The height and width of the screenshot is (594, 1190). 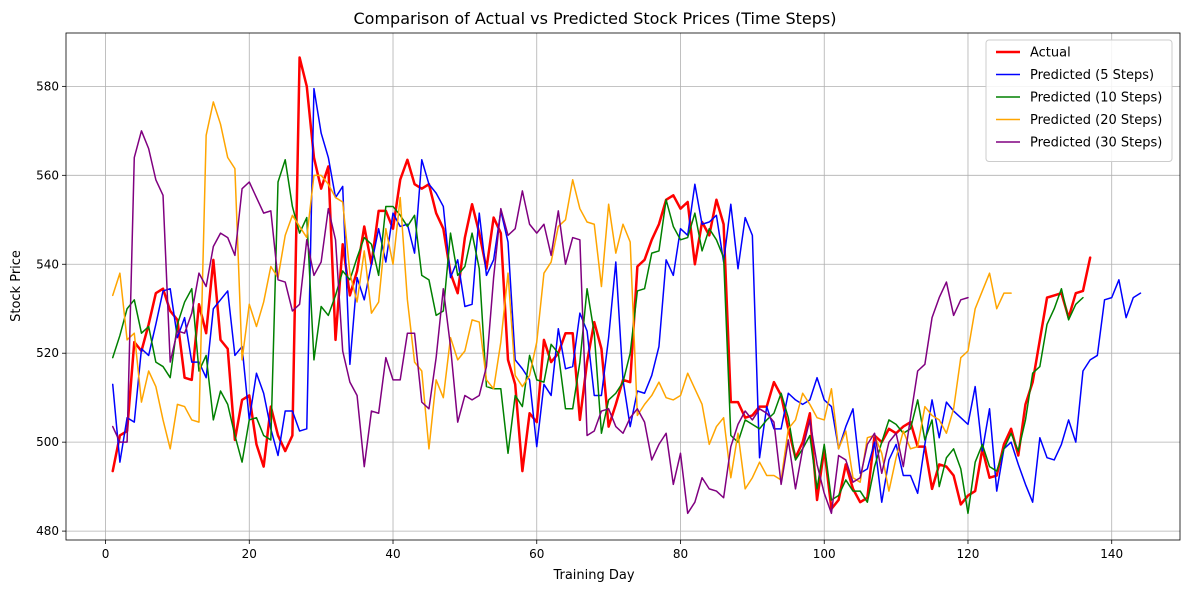 What do you see at coordinates (392, 554) in the screenshot?
I see `x-tick-label: 40` at bounding box center [392, 554].